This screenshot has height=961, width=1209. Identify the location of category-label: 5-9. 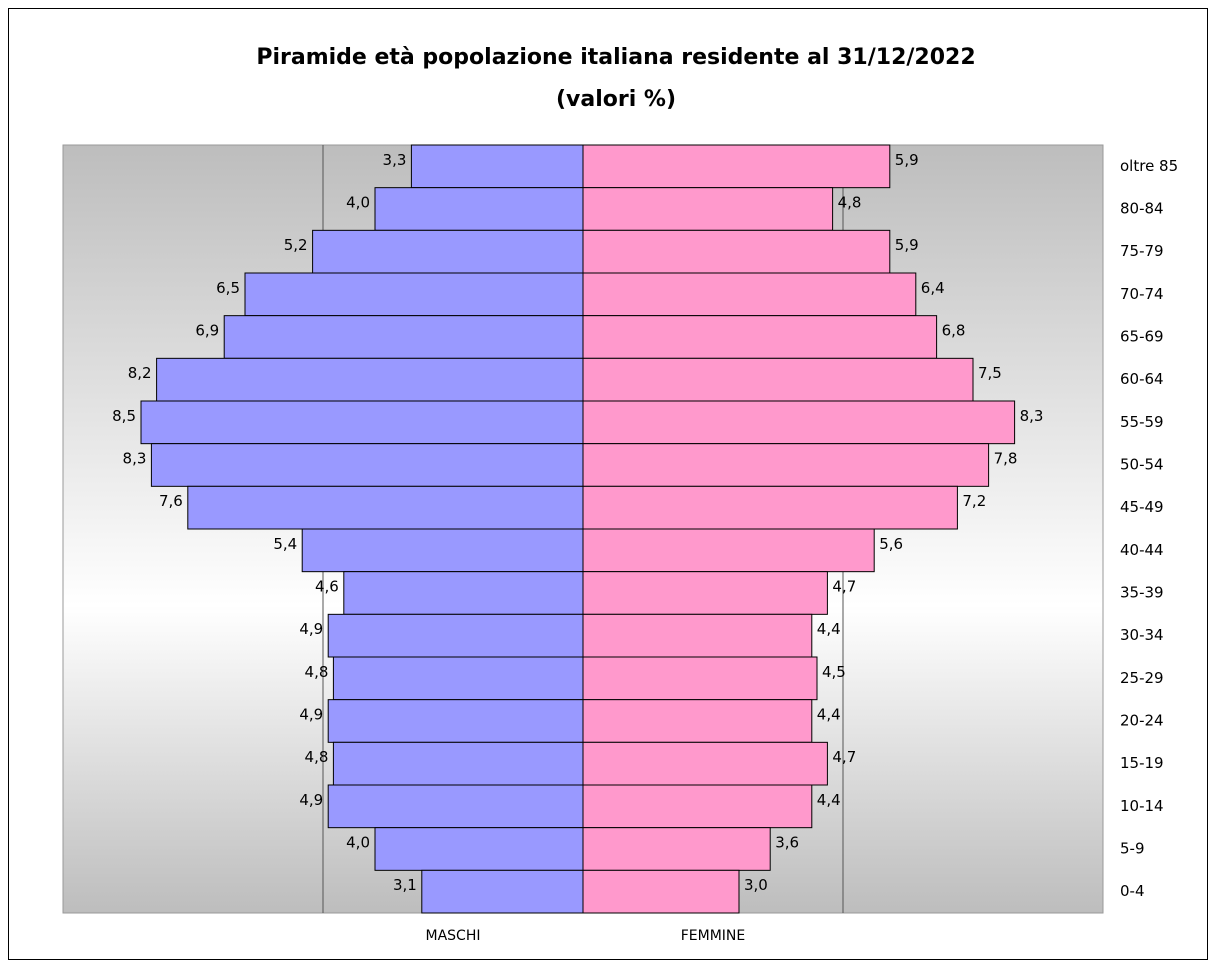
(1132, 849).